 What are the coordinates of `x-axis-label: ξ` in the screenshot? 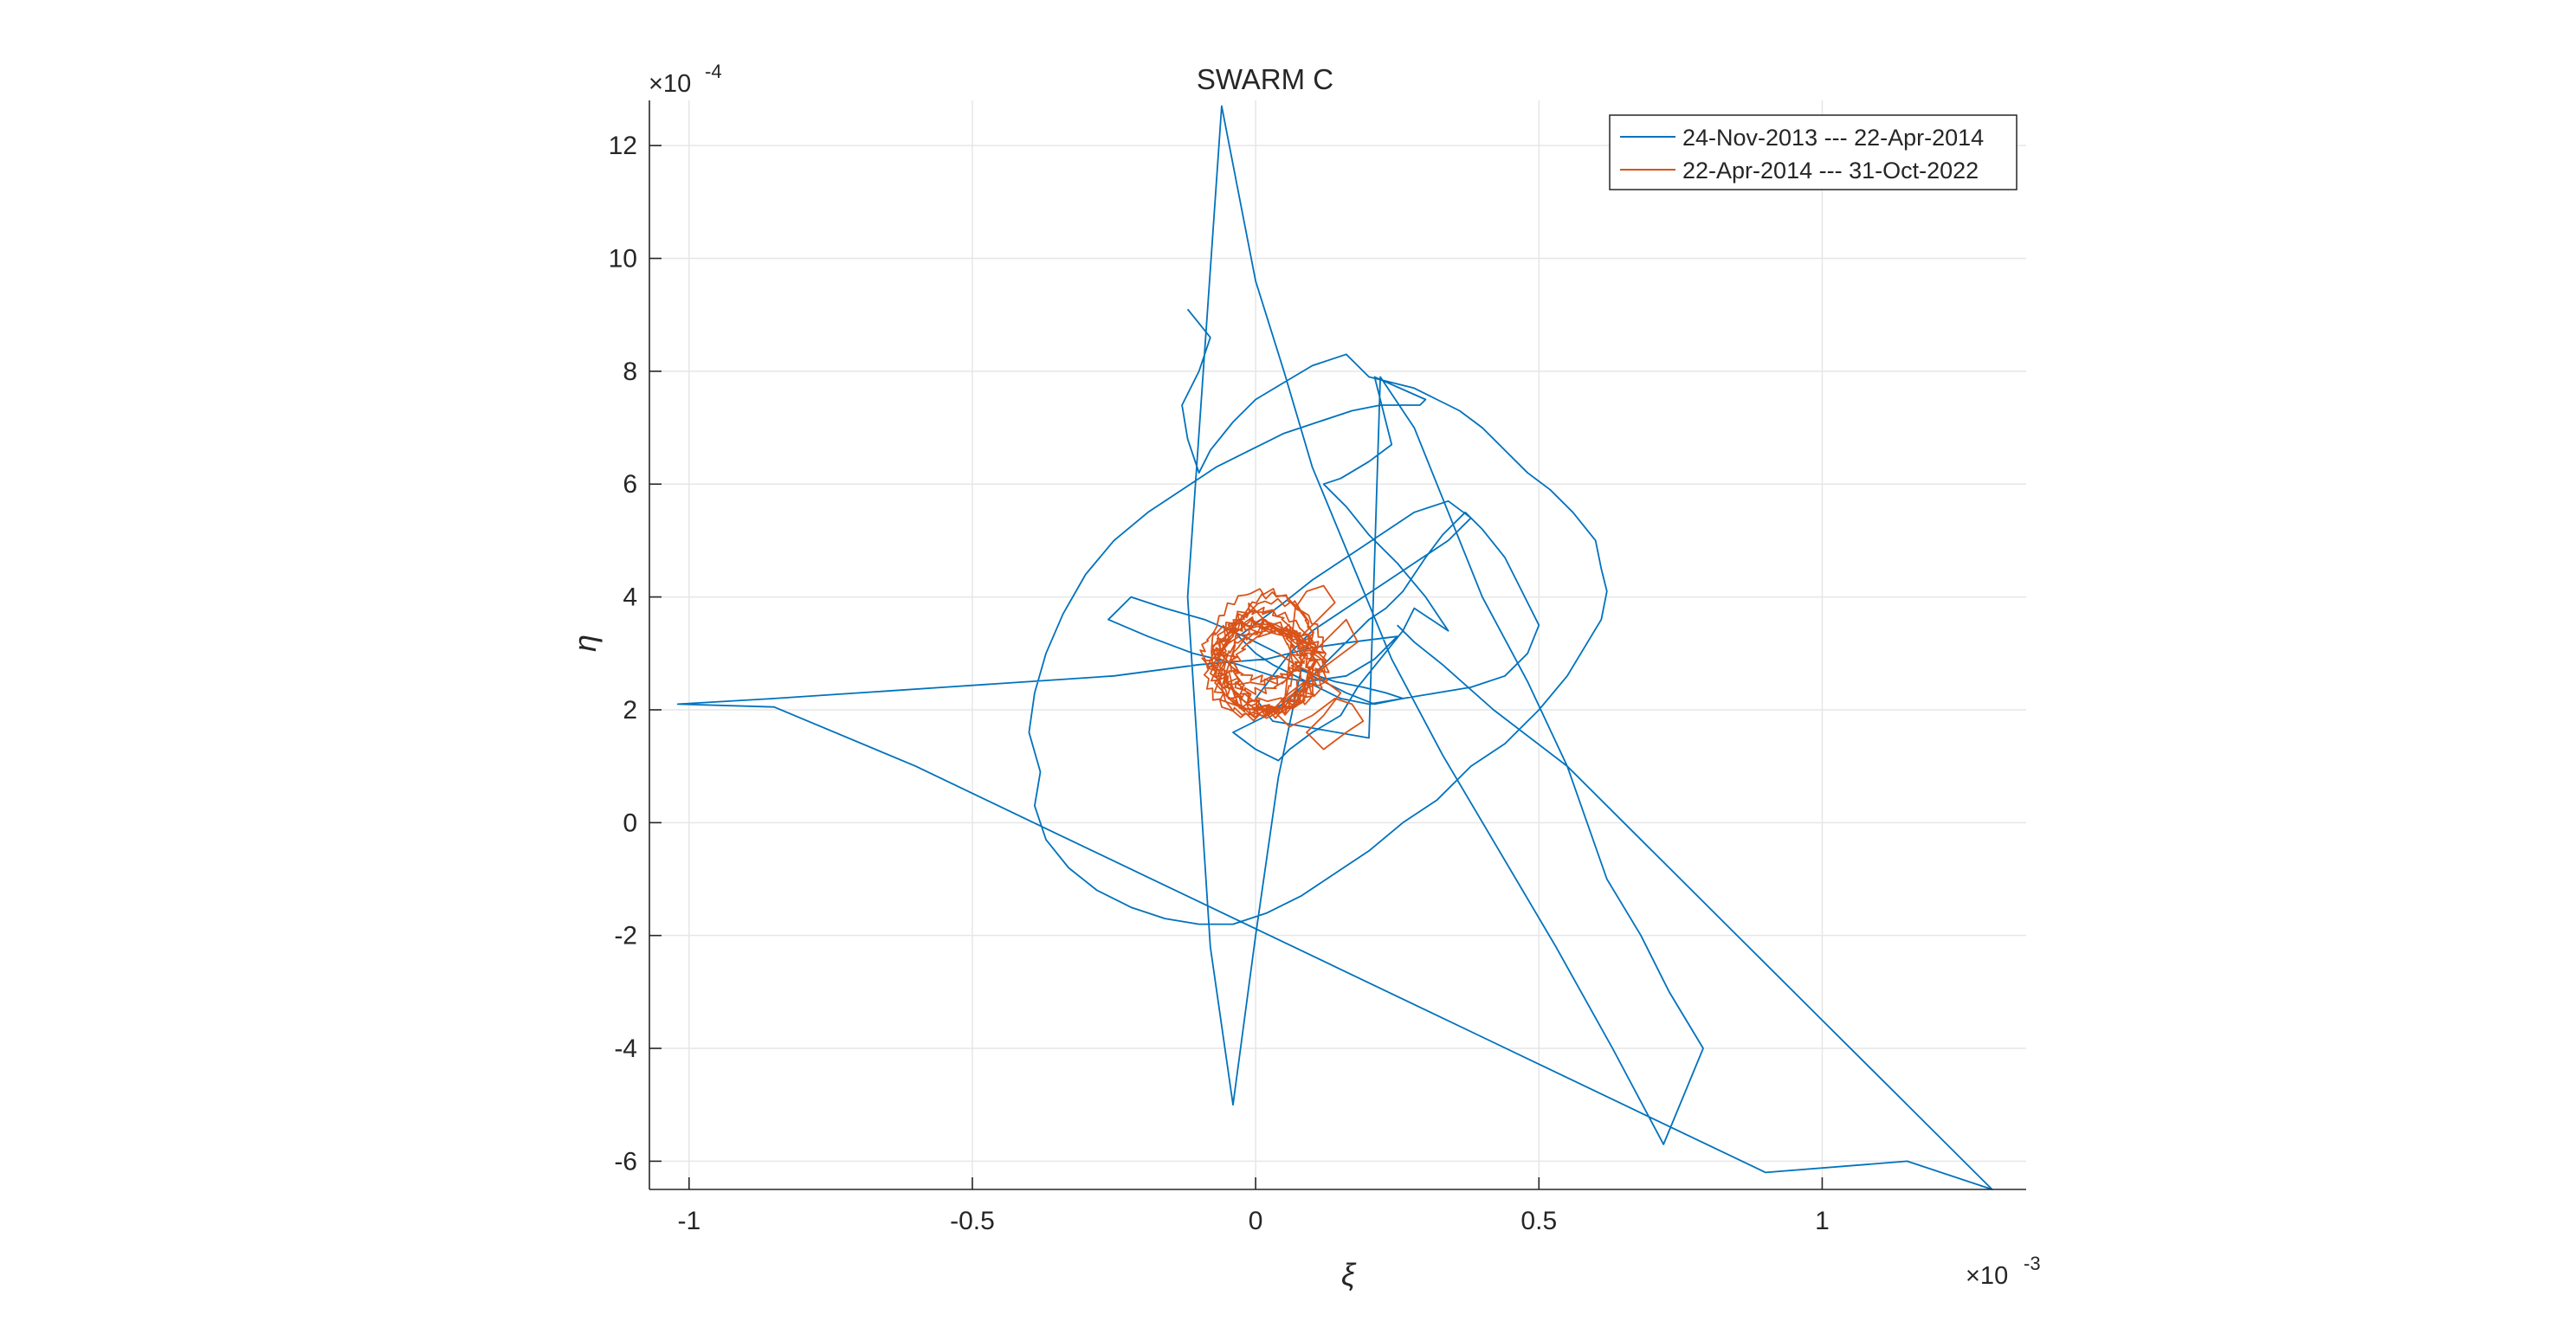 It's located at (1349, 1274).